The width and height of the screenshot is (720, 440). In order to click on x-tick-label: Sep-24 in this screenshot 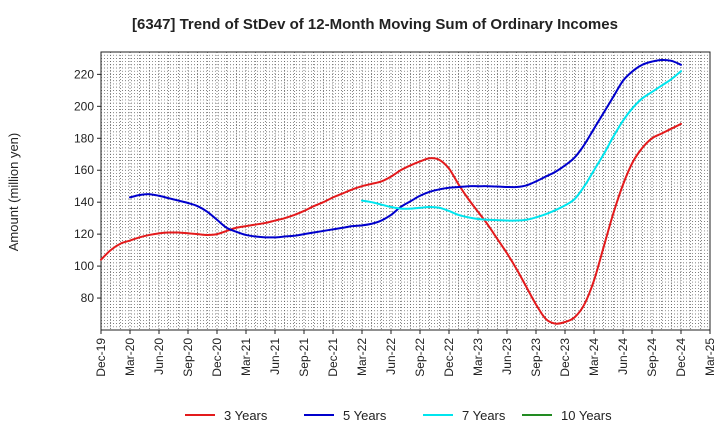, I will do `click(652, 357)`.